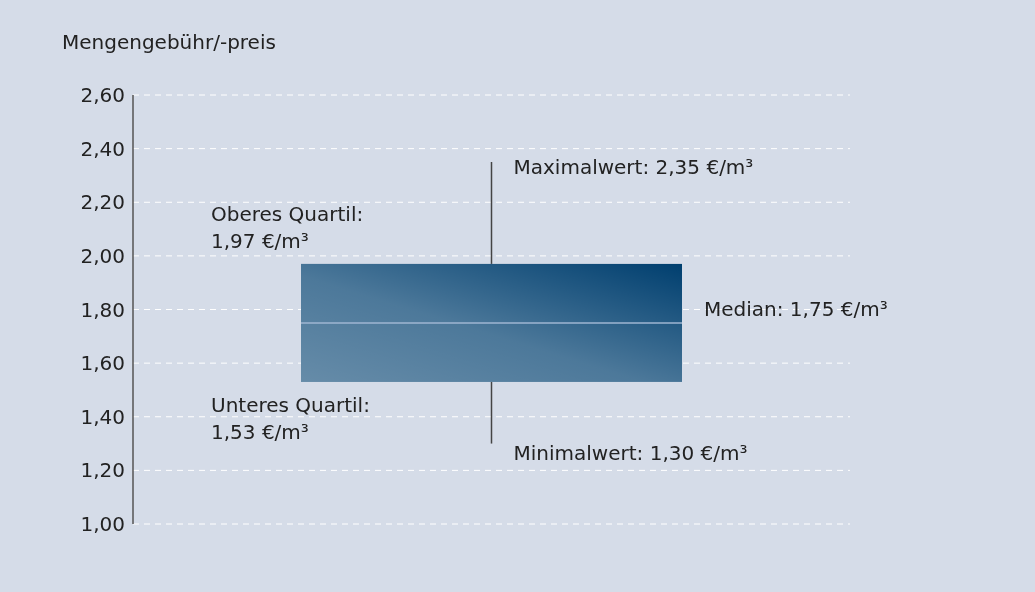 This screenshot has height=592, width=1035. Describe the element at coordinates (169, 42) in the screenshot. I see `chart-title: Mengengebühr/-preis` at that location.